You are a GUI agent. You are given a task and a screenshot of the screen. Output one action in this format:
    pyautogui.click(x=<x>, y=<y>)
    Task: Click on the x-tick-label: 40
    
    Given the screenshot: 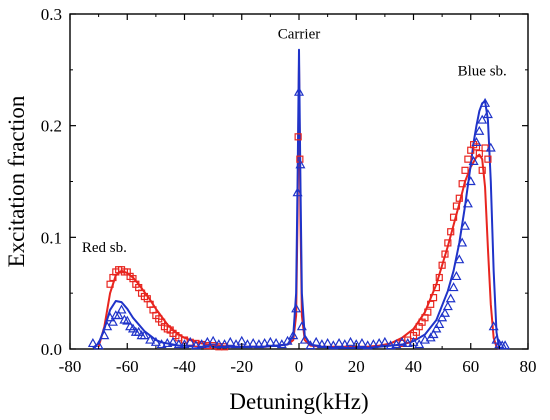 What is the action you would take?
    pyautogui.click(x=413, y=366)
    